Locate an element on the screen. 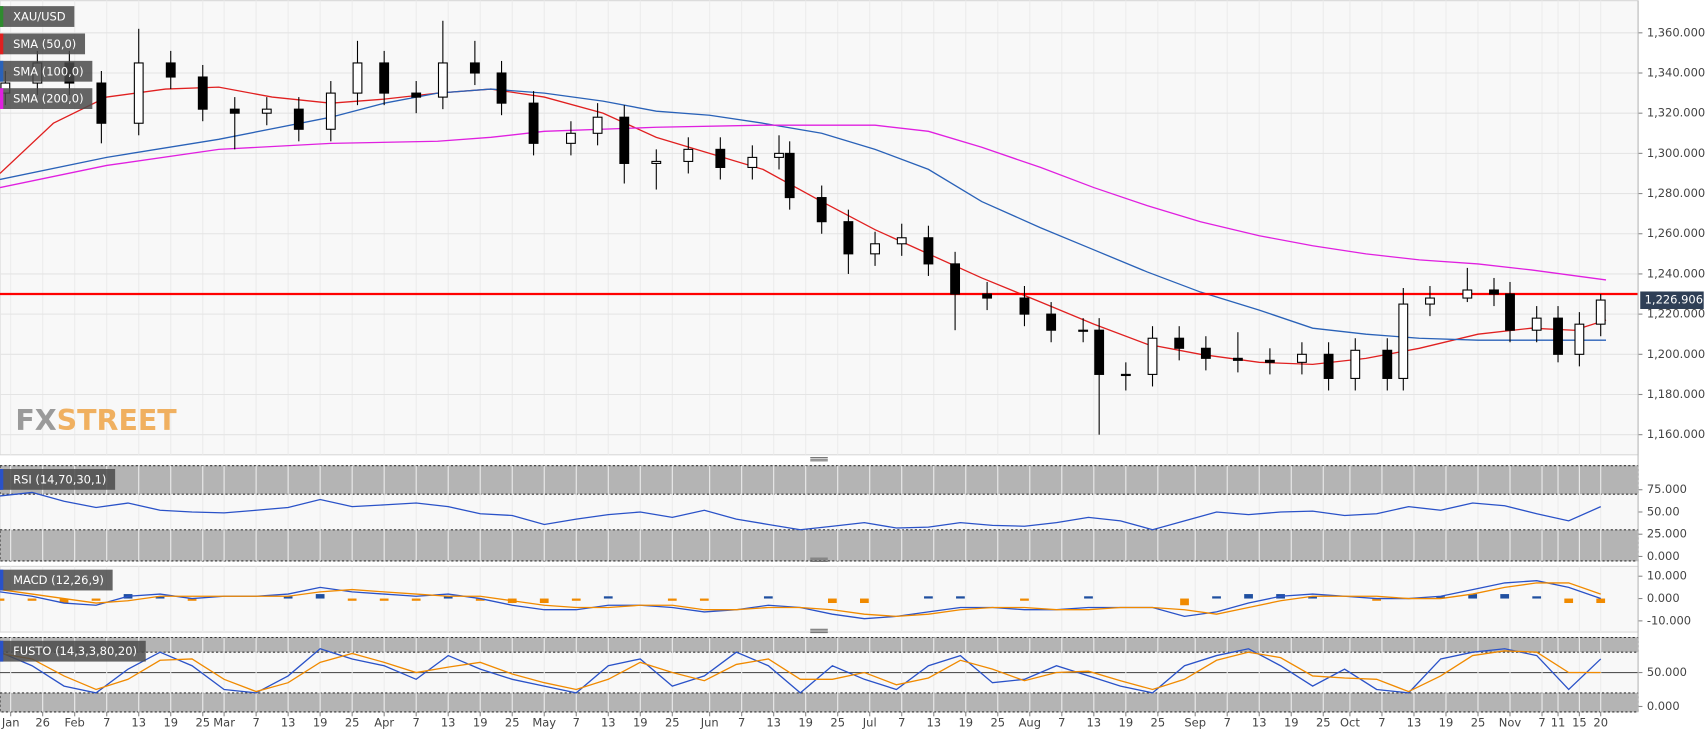 The image size is (1707, 729). y-tick-label: 1,300.000 is located at coordinates (1676, 153).